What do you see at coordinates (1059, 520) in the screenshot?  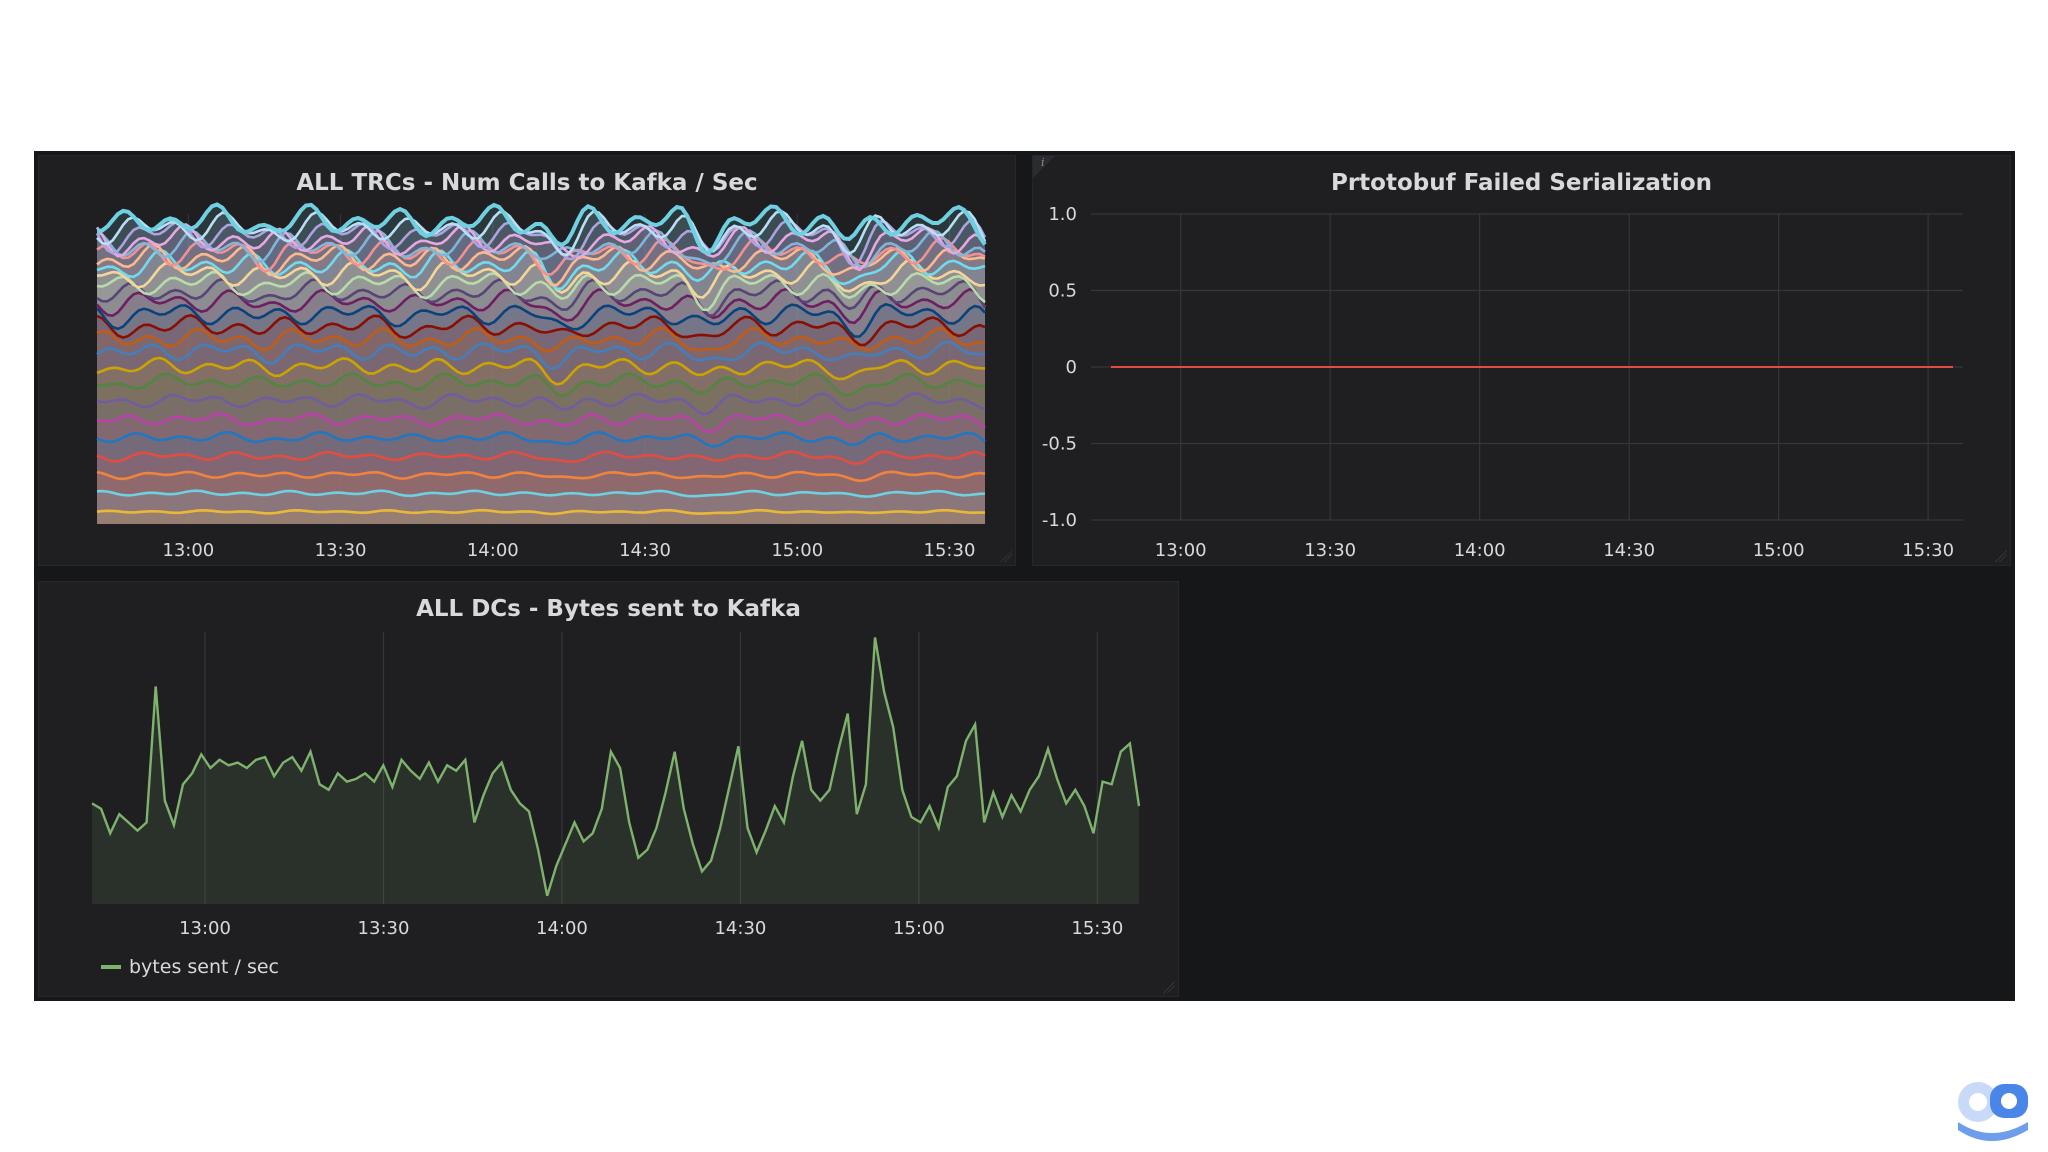 I see `y-tick-label: -1.0` at bounding box center [1059, 520].